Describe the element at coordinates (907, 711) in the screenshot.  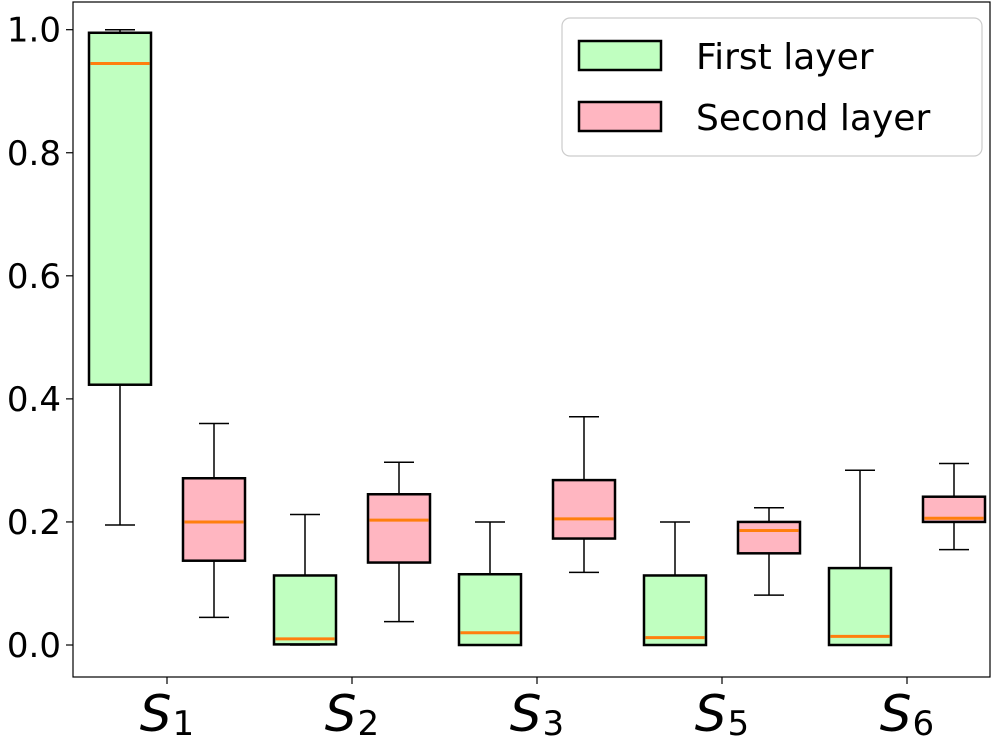
I see `x-tick-label: S6` at that location.